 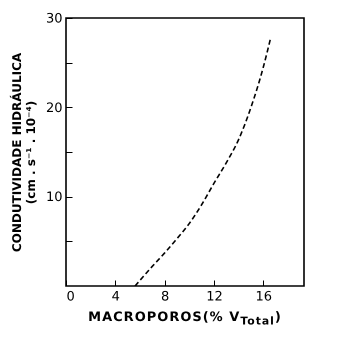 What do you see at coordinates (70, 297) in the screenshot?
I see `x-tick-label: 0` at bounding box center [70, 297].